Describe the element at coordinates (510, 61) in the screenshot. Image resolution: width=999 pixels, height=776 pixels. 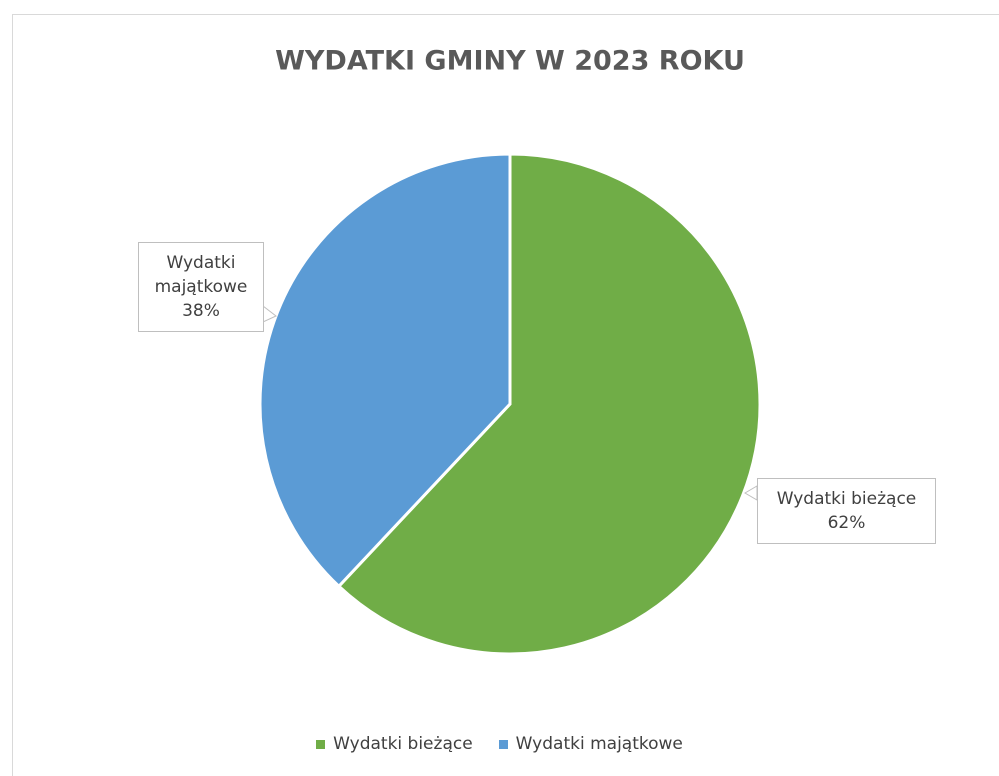
I see `chart-title: WYDATKI GMINY W 2023 ROKU` at that location.